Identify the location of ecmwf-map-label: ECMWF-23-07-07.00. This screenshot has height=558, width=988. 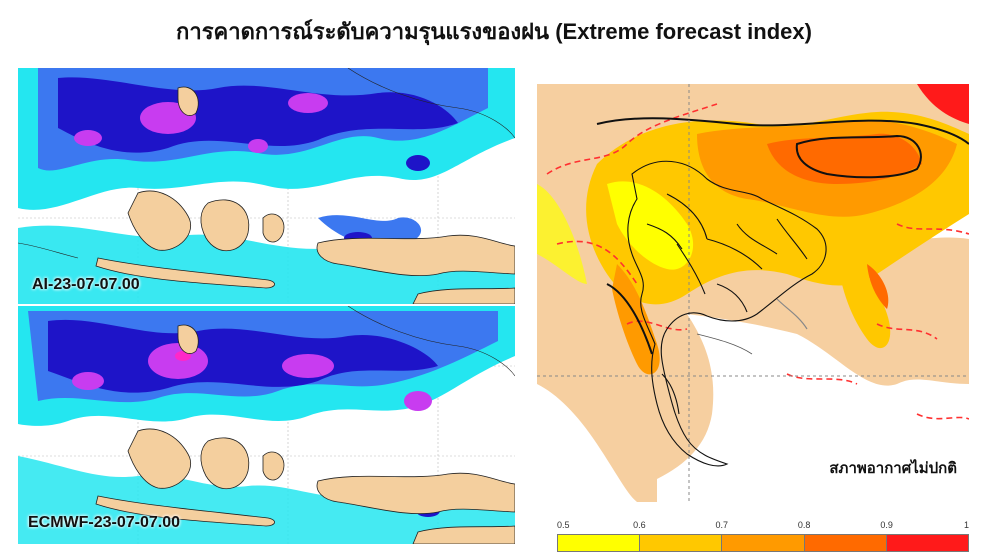
(104, 522).